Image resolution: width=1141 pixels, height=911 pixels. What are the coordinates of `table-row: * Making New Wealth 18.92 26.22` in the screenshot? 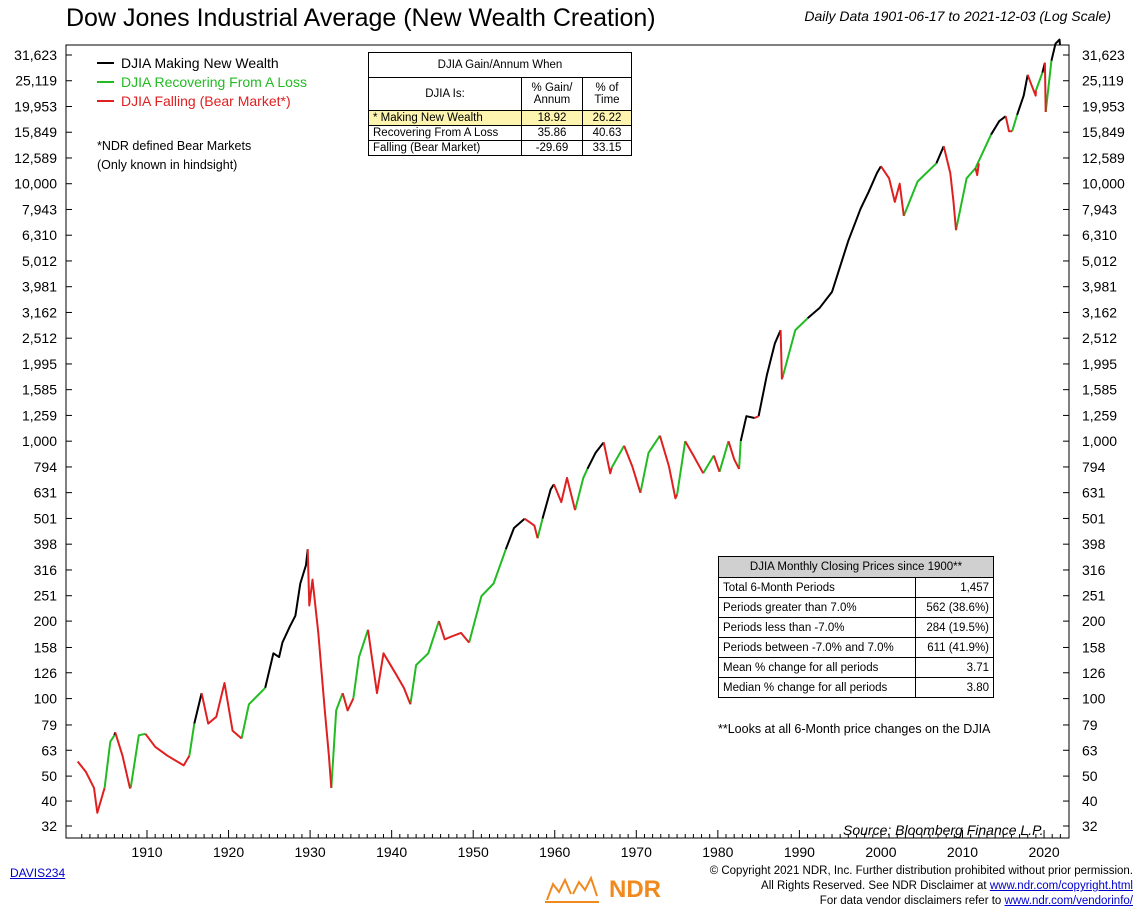 It's located at (500, 118).